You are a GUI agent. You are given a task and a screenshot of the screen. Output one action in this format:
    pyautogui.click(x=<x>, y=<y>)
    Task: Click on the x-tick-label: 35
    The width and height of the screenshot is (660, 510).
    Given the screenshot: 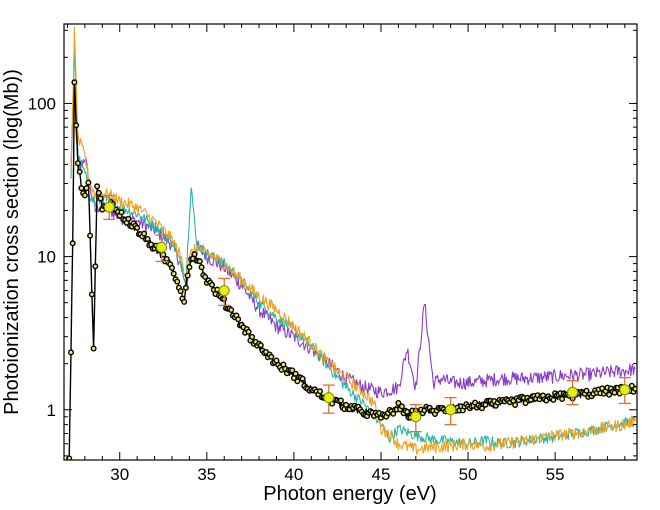 What is the action you would take?
    pyautogui.click(x=206, y=474)
    